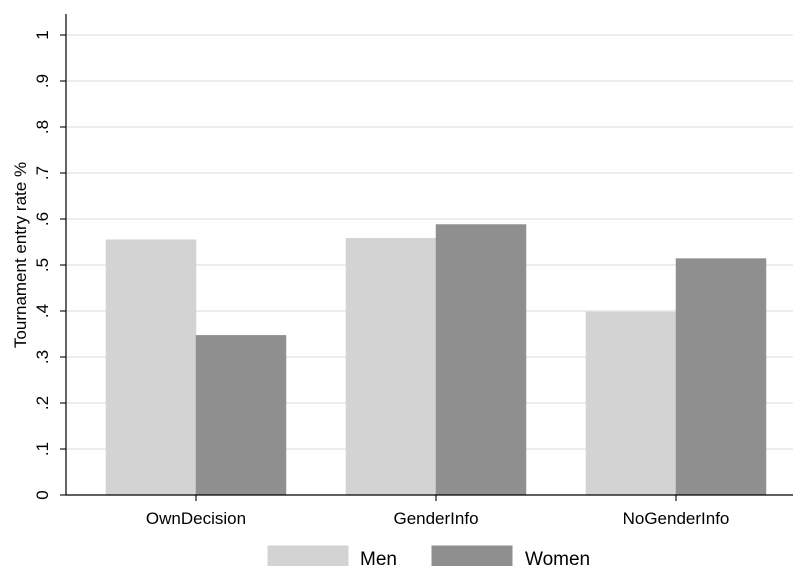  I want to click on x-ticks: OwnDecision GenderInfo NoGenderInfo, so click(437, 511).